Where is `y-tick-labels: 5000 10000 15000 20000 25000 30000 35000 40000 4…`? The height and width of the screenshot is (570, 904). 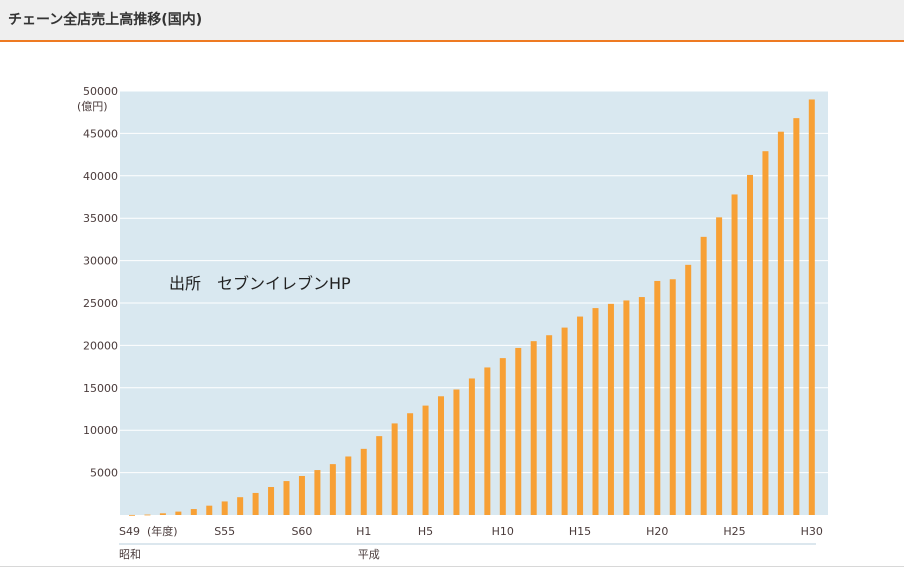
y-tick-labels: 5000 10000 15000 20000 25000 30000 35000 40000 4… is located at coordinates (100, 282).